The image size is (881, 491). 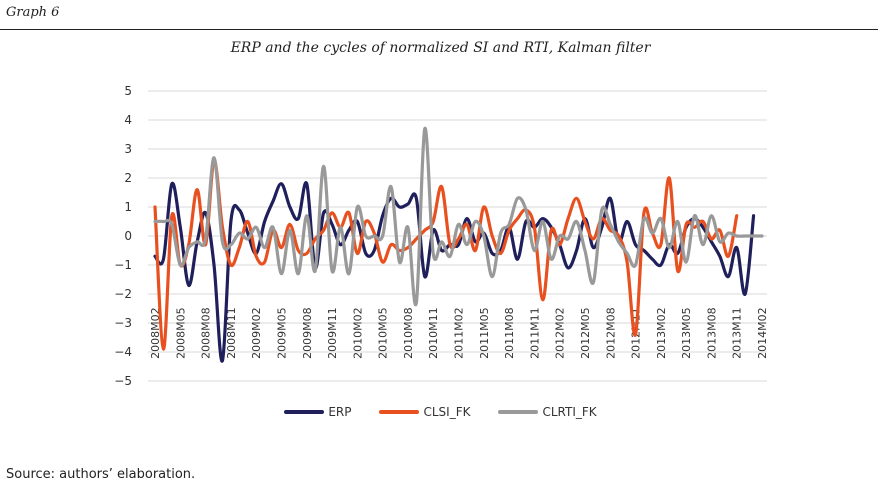 I want to click on legend: ERP CLSI_FK CLRTI_FK, so click(x=440, y=412).